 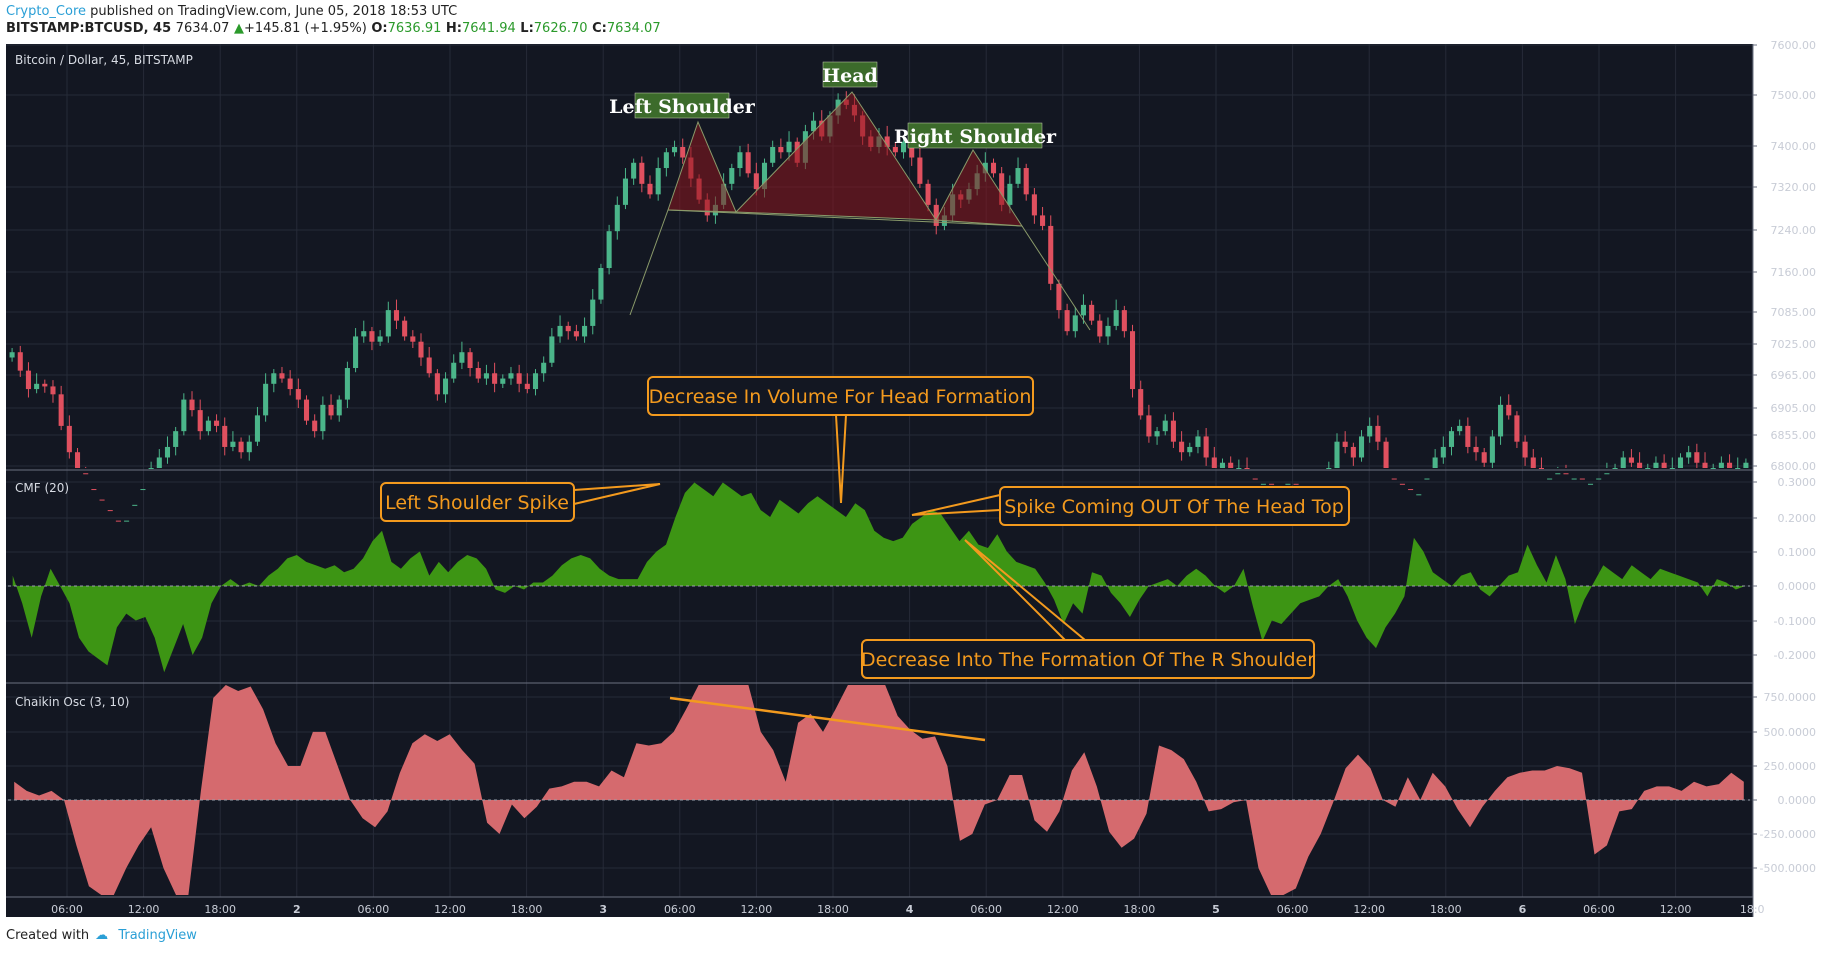 What do you see at coordinates (682, 105) in the screenshot?
I see `left-shoulder-label: Left Shoulder` at bounding box center [682, 105].